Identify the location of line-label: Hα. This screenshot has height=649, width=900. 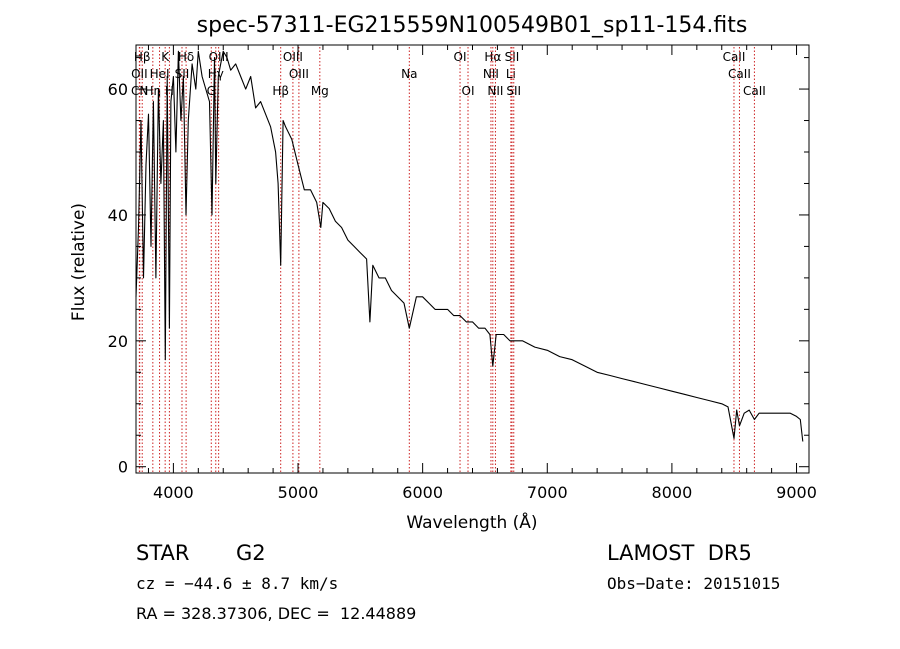
(492, 57).